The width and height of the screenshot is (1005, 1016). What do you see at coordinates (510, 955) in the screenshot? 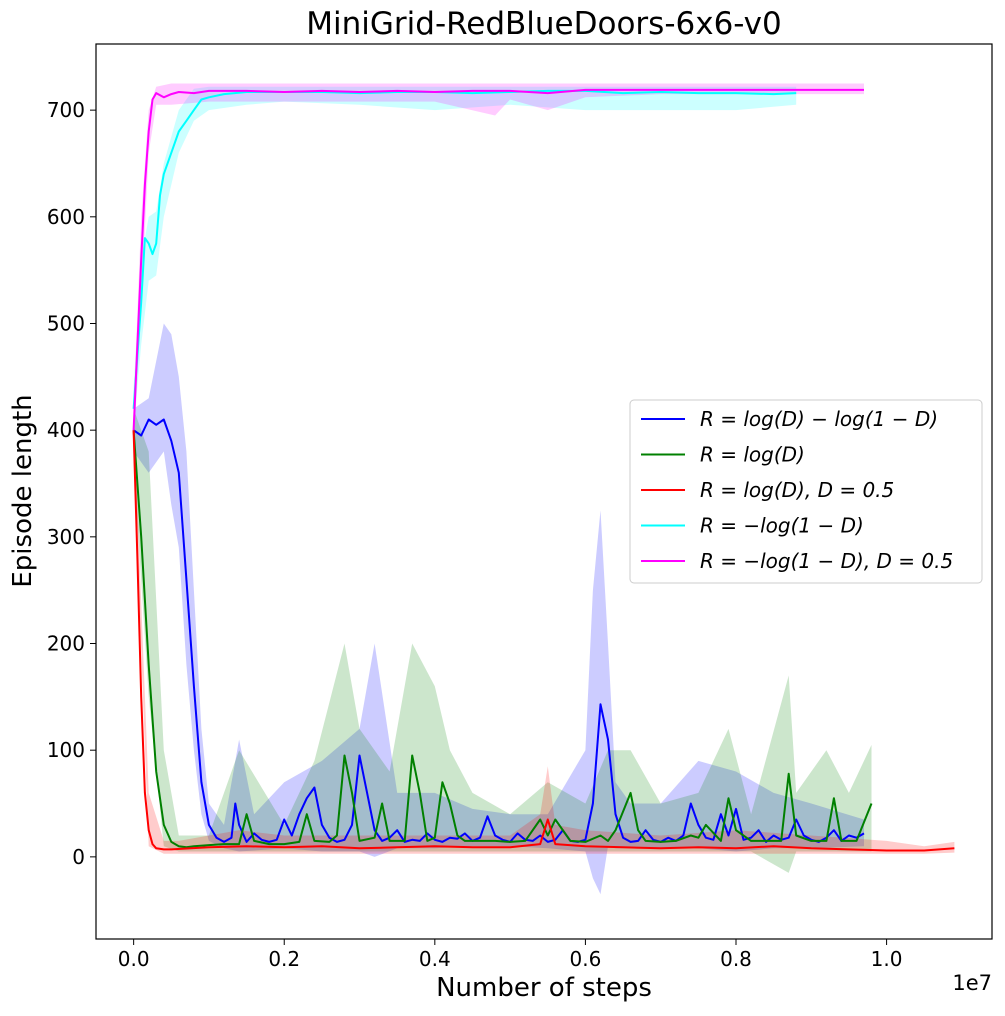
I see `x-axis-ticks: 0.0 0.2 0.4 0.6 0.8 1.0` at bounding box center [510, 955].